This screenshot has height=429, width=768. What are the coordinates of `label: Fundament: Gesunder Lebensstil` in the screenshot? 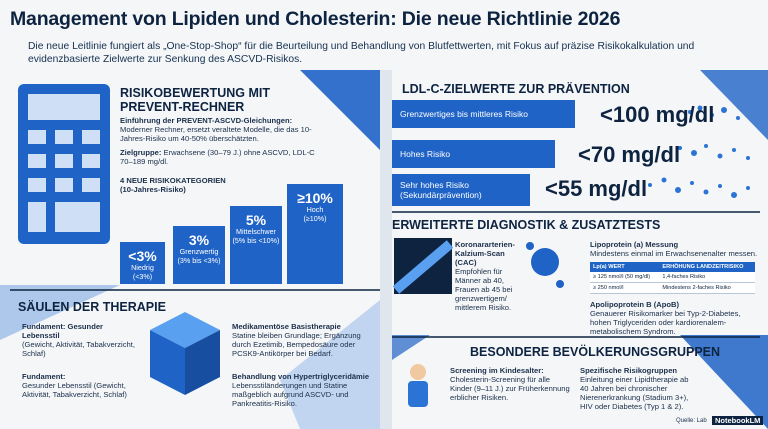 It's located at (63, 331).